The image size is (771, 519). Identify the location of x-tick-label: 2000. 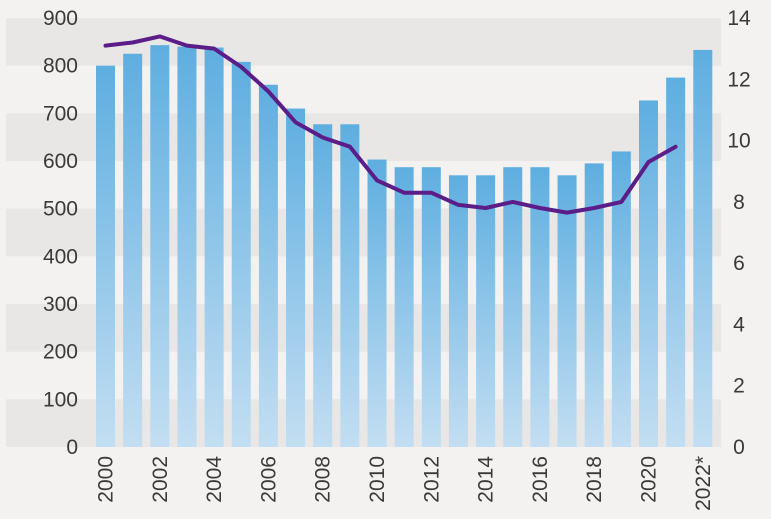
(106, 479).